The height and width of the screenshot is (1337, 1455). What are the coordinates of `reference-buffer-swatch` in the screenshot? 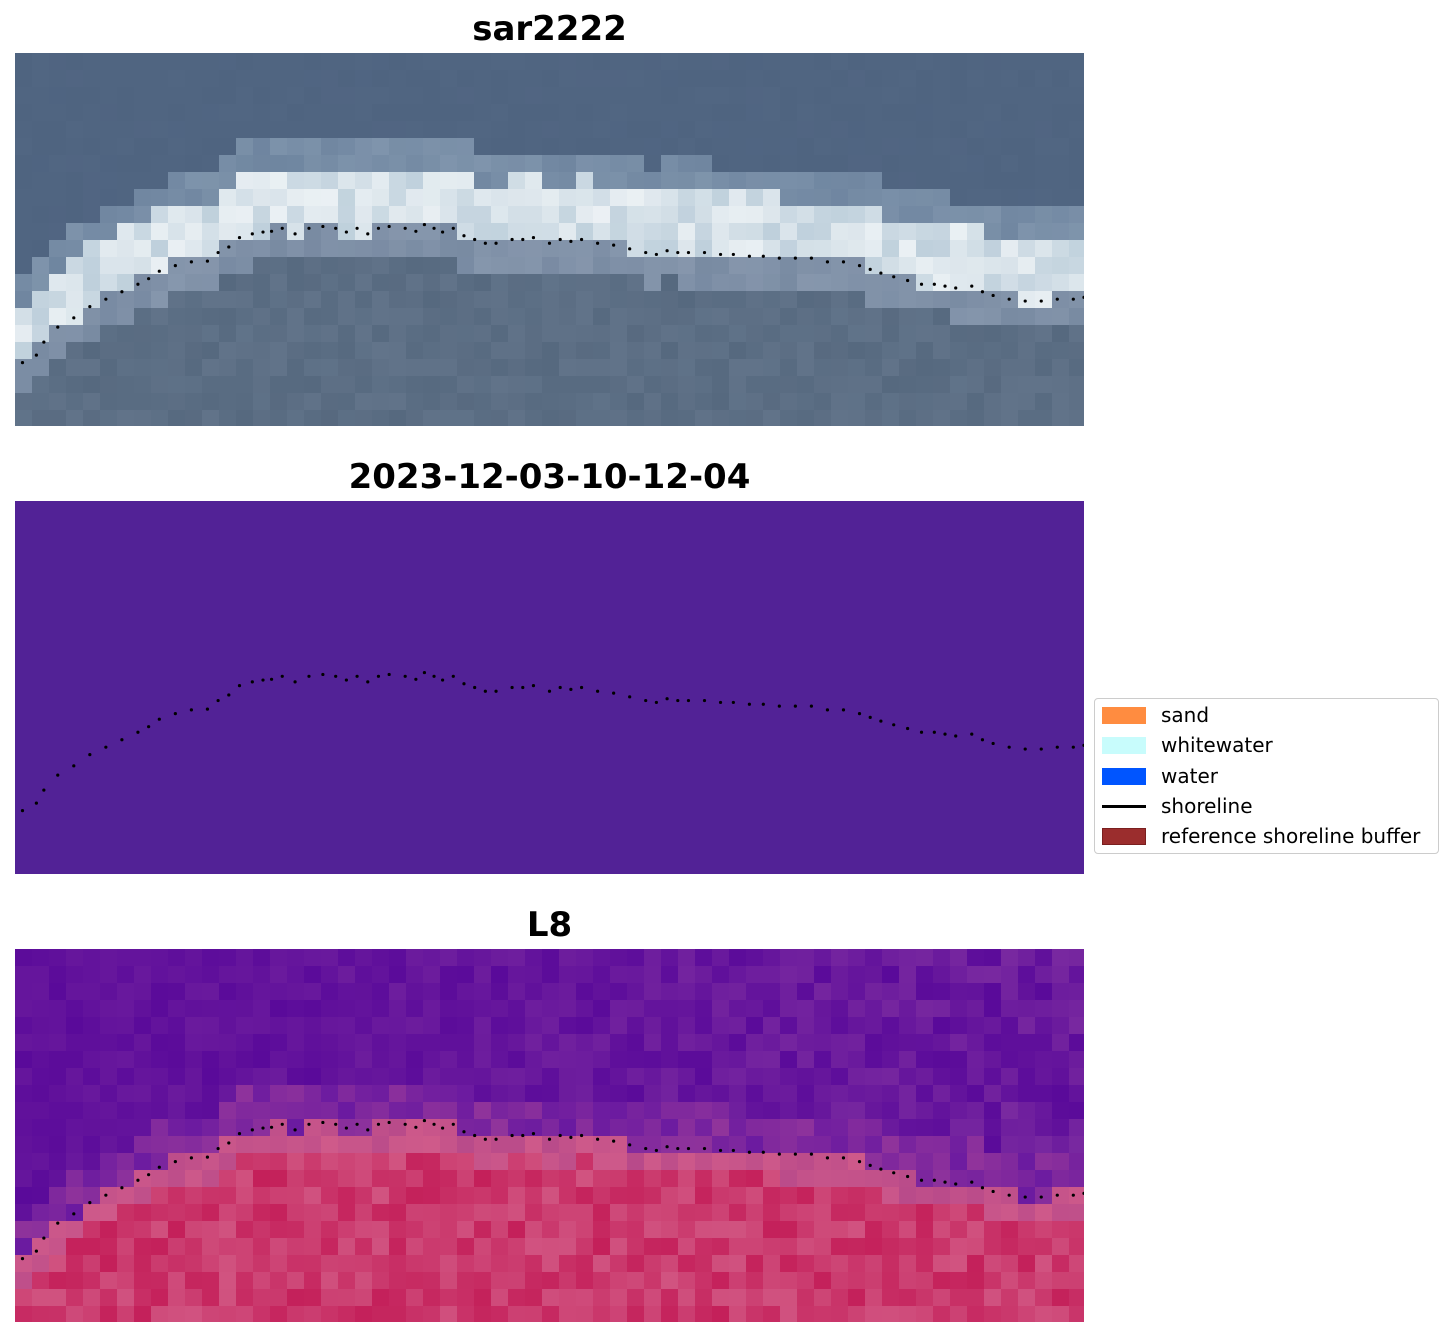 It's located at (1124, 836).